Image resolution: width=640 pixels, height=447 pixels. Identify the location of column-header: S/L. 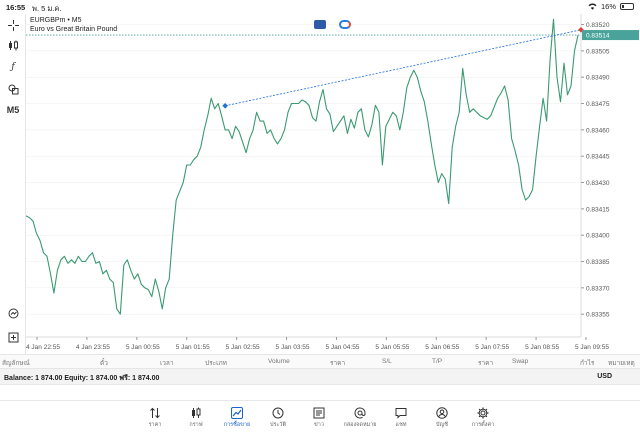
(387, 361).